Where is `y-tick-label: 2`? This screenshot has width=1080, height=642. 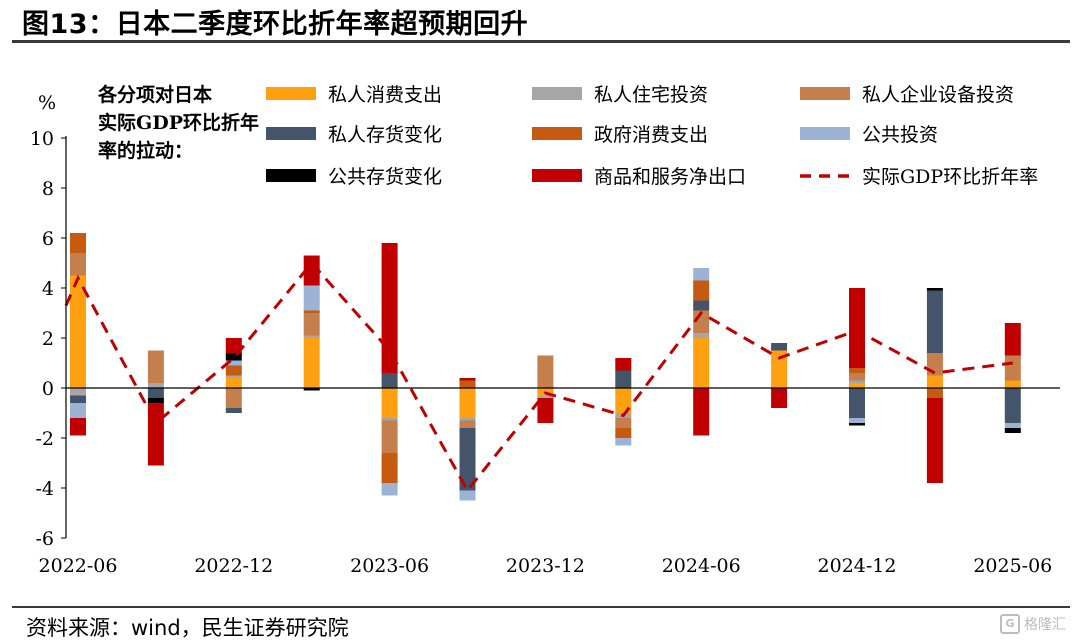 y-tick-label: 2 is located at coordinates (48, 339).